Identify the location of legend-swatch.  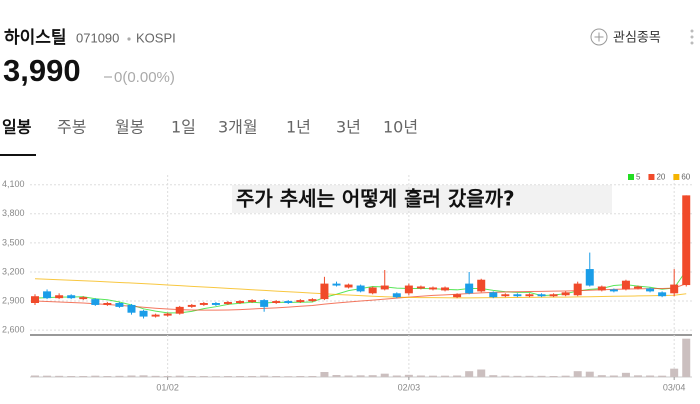
(651, 177).